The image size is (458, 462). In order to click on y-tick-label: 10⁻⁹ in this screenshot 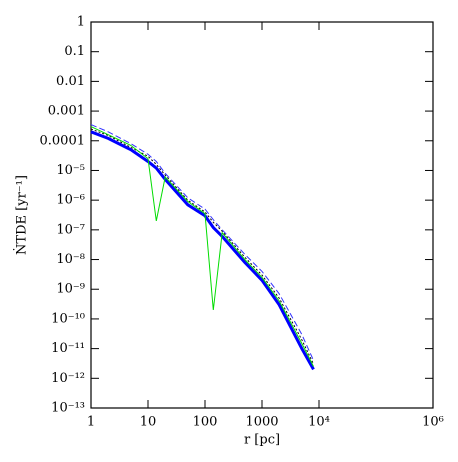, I will do `click(70, 289)`.